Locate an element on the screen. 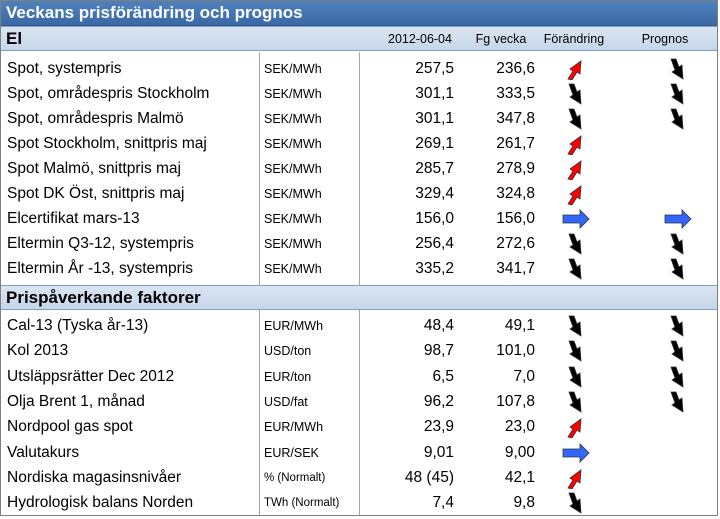 This screenshot has height=519, width=720. row-name: Kol 2013 is located at coordinates (38, 351).